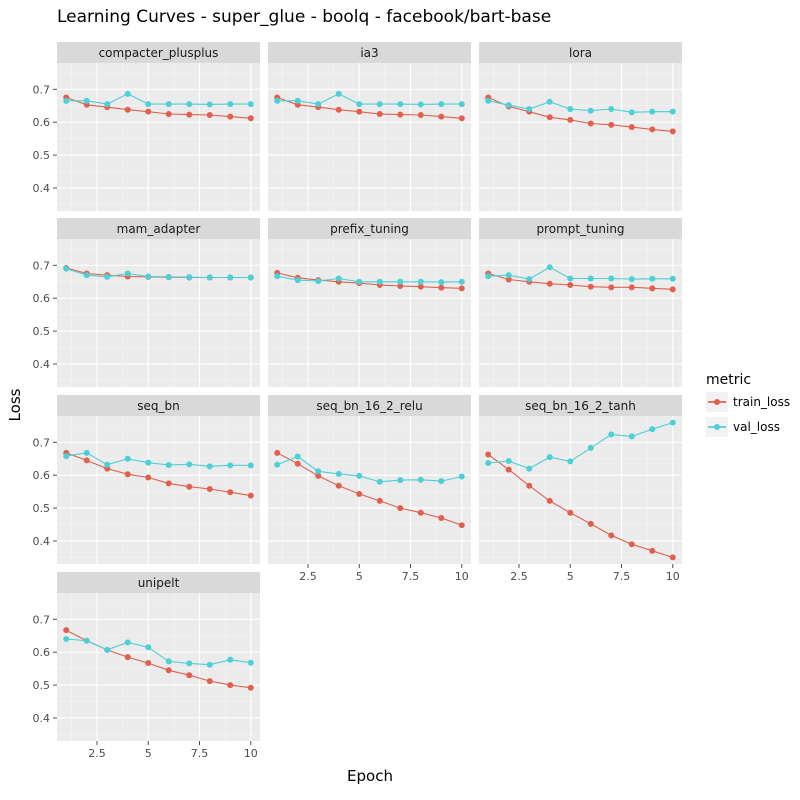 This screenshot has width=800, height=800. I want to click on y-axis-title: Loss, so click(15, 404).